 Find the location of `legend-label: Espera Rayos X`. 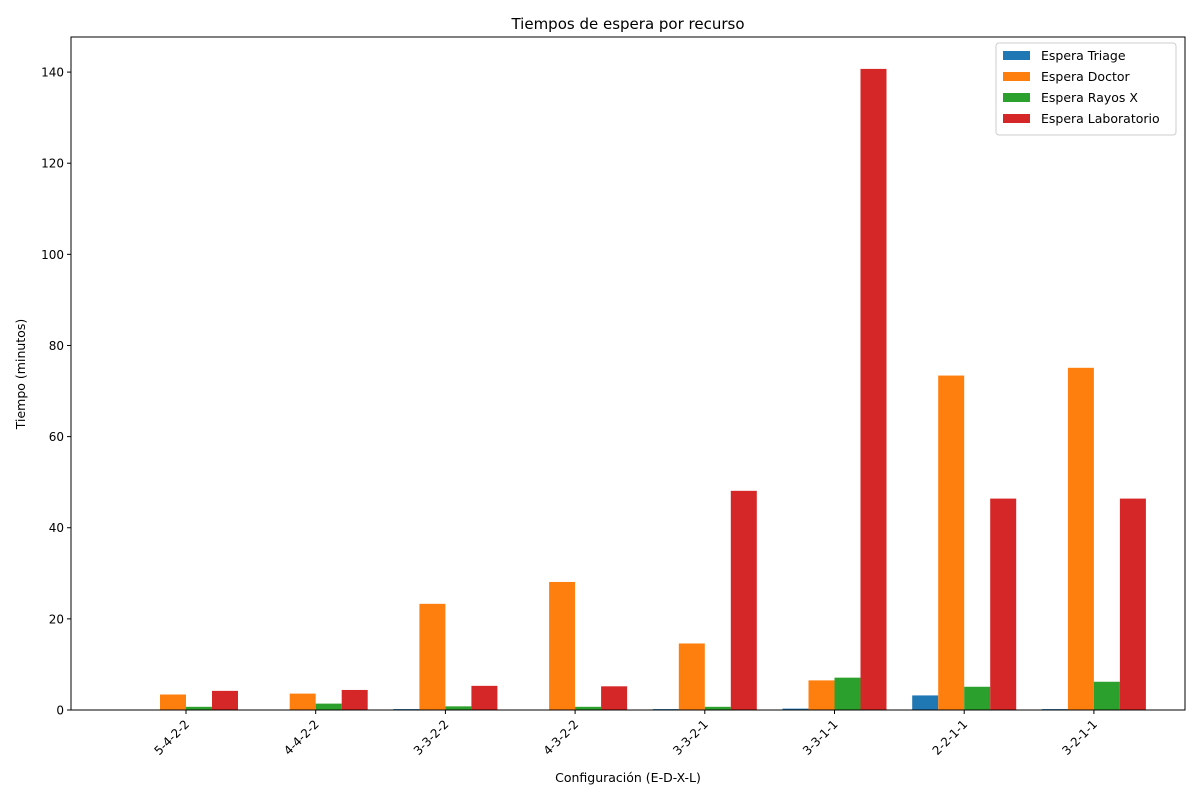

legend-label: Espera Rayos X is located at coordinates (1089, 97).